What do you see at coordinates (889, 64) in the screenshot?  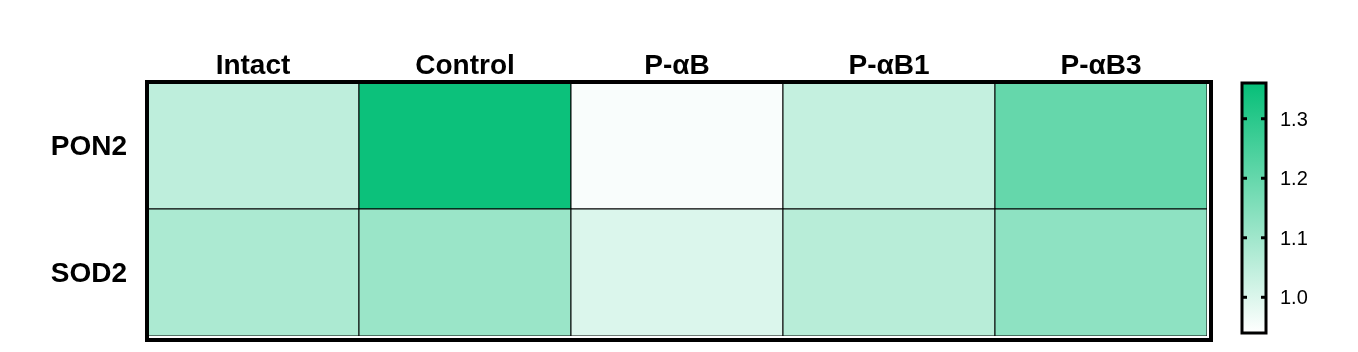 I see `x-tick-label: P-αB1` at bounding box center [889, 64].